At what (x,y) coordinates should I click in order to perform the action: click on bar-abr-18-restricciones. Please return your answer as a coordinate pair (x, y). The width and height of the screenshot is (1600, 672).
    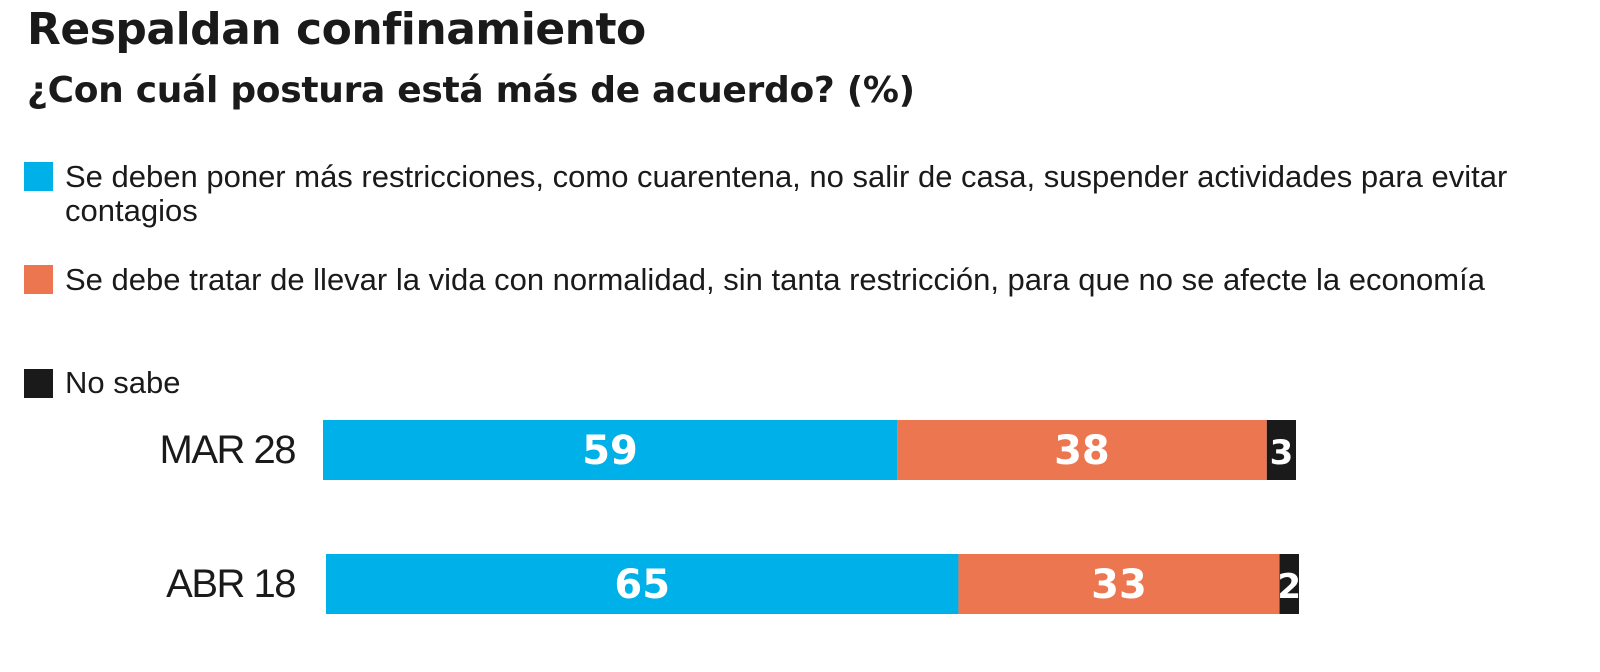
    Looking at the image, I should click on (642, 584).